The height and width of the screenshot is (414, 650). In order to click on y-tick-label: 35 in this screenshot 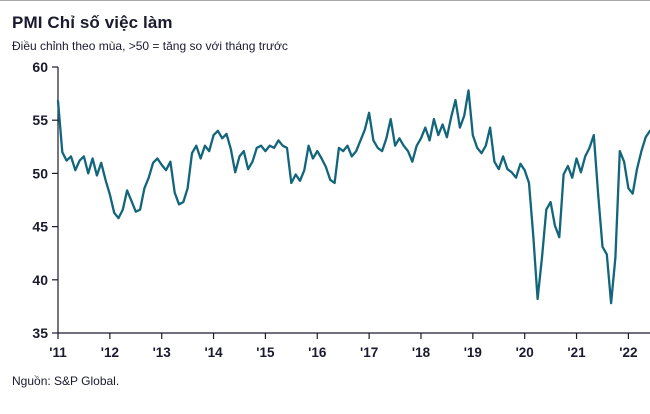, I will do `click(40, 333)`.